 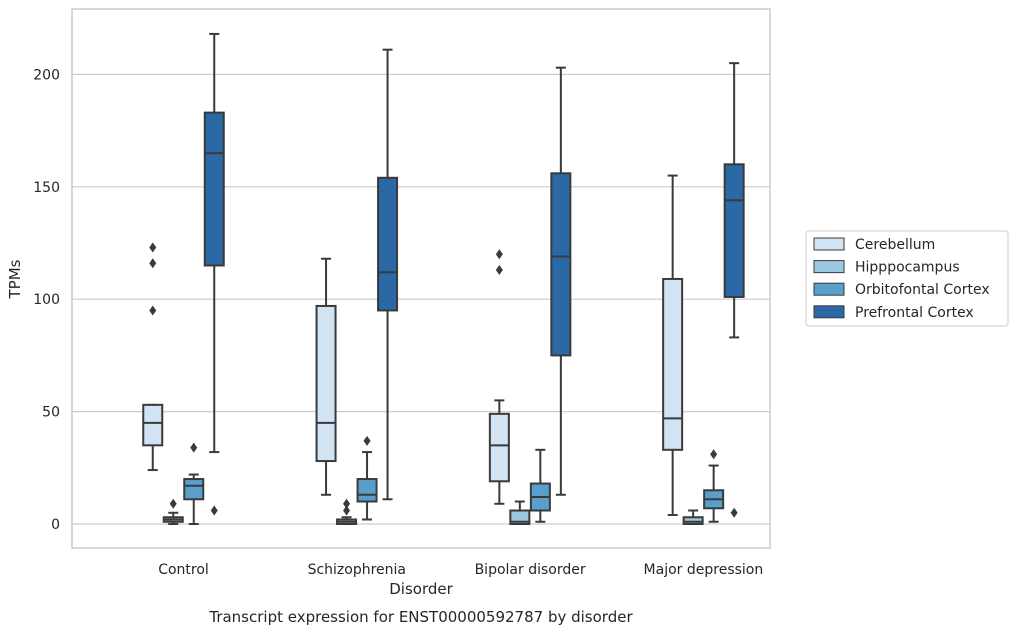 I want to click on y-tick-label: 50, so click(x=51, y=413).